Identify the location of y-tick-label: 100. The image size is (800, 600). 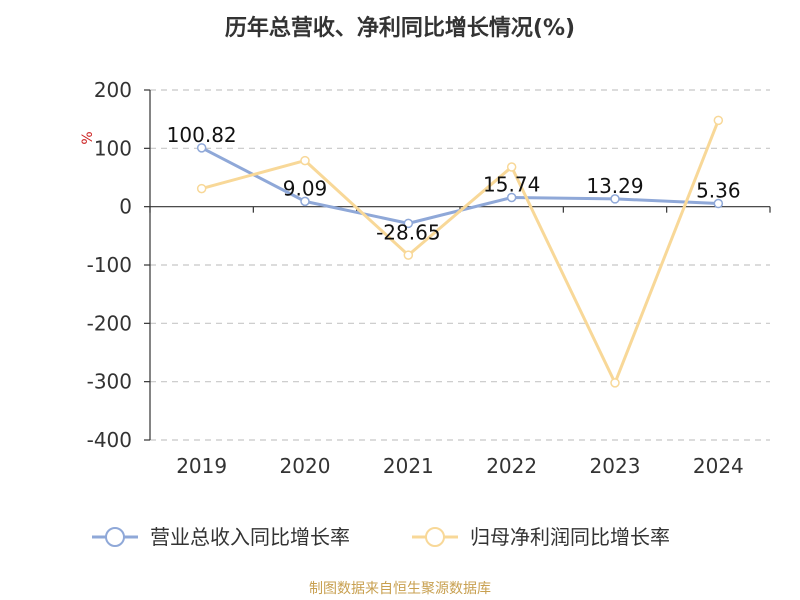
(113, 148).